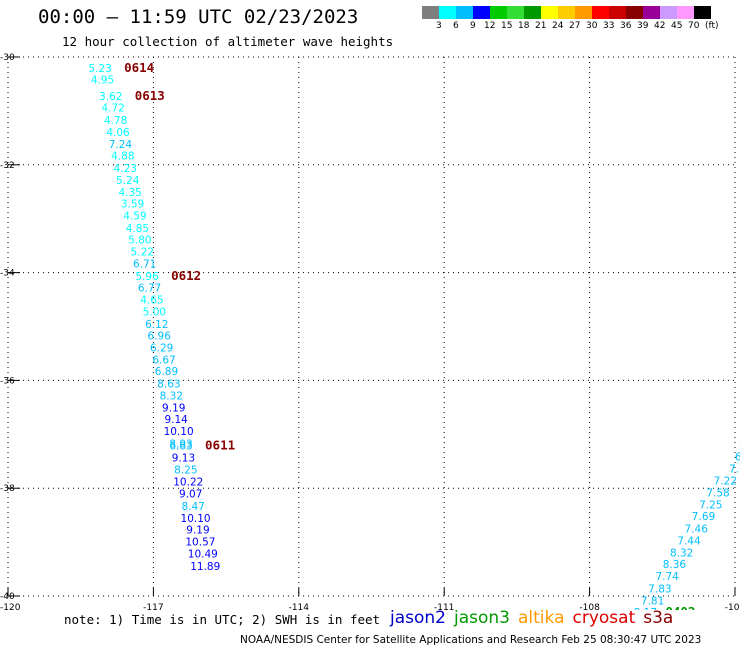 The height and width of the screenshot is (650, 740). What do you see at coordinates (7, 597) in the screenshot?
I see `latitude-tick-label: -40` at bounding box center [7, 597].